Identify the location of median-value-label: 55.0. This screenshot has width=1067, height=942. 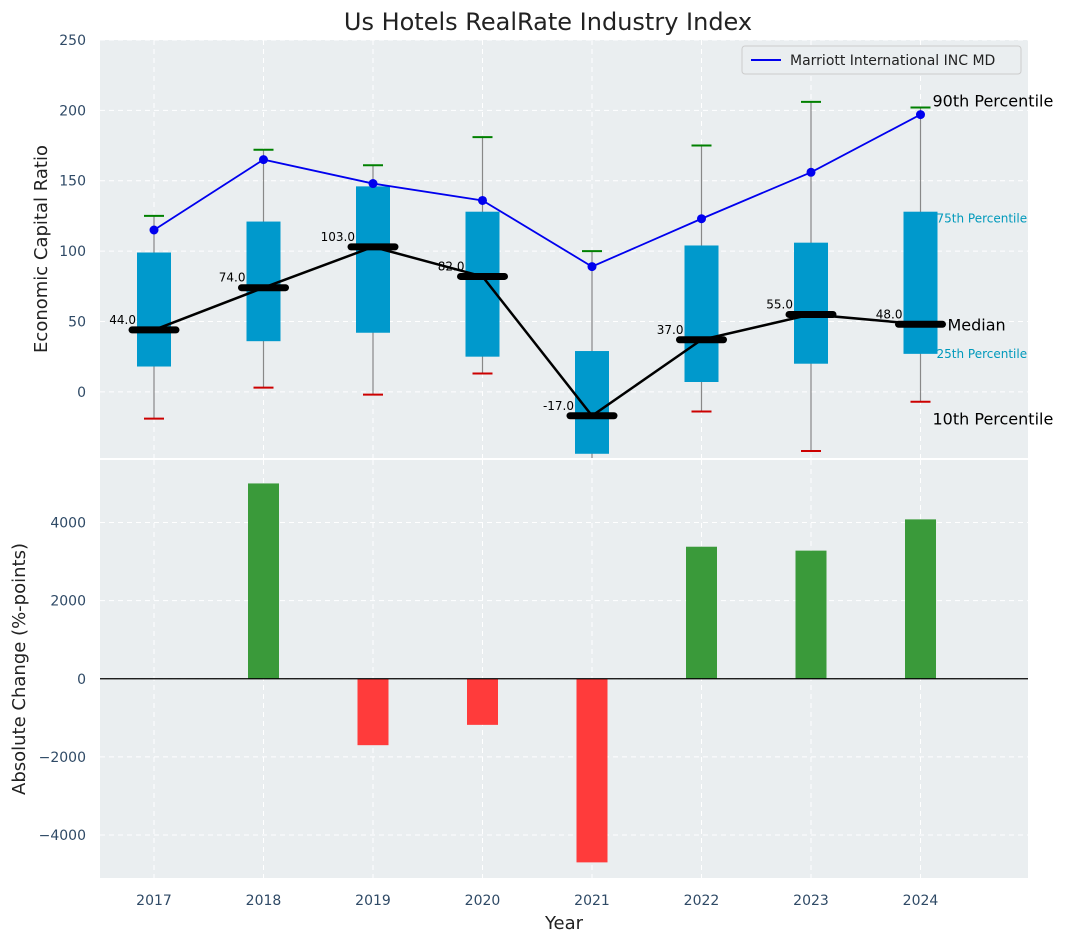
(779, 304).